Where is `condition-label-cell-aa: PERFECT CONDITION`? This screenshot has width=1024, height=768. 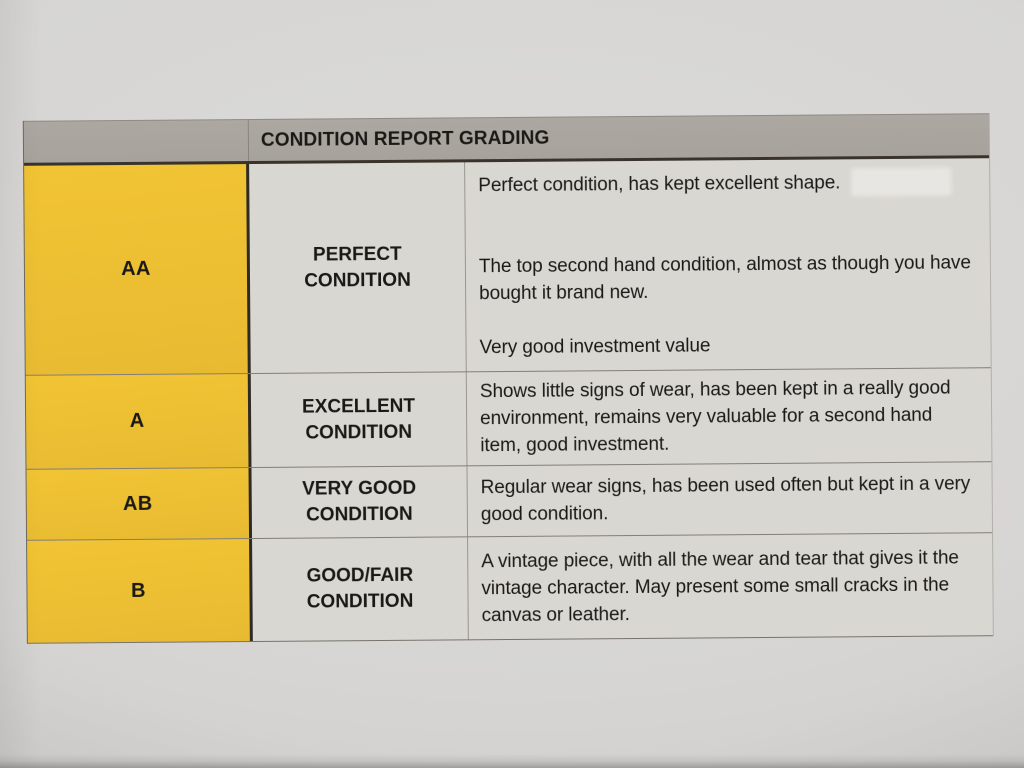 condition-label-cell-aa: PERFECT CONDITION is located at coordinates (358, 268).